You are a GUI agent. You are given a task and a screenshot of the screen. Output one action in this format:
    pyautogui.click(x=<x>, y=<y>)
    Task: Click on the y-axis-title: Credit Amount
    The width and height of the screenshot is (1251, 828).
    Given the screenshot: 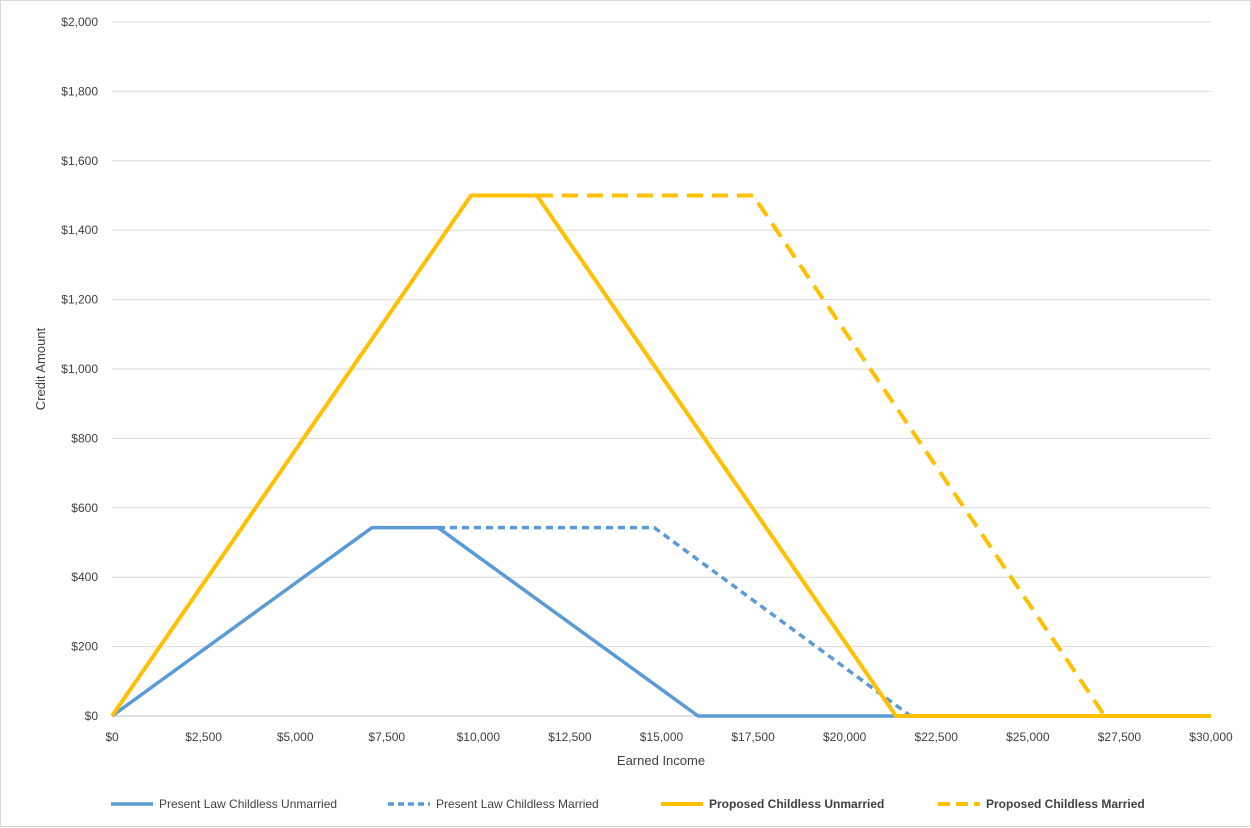 What is the action you would take?
    pyautogui.click(x=40, y=368)
    